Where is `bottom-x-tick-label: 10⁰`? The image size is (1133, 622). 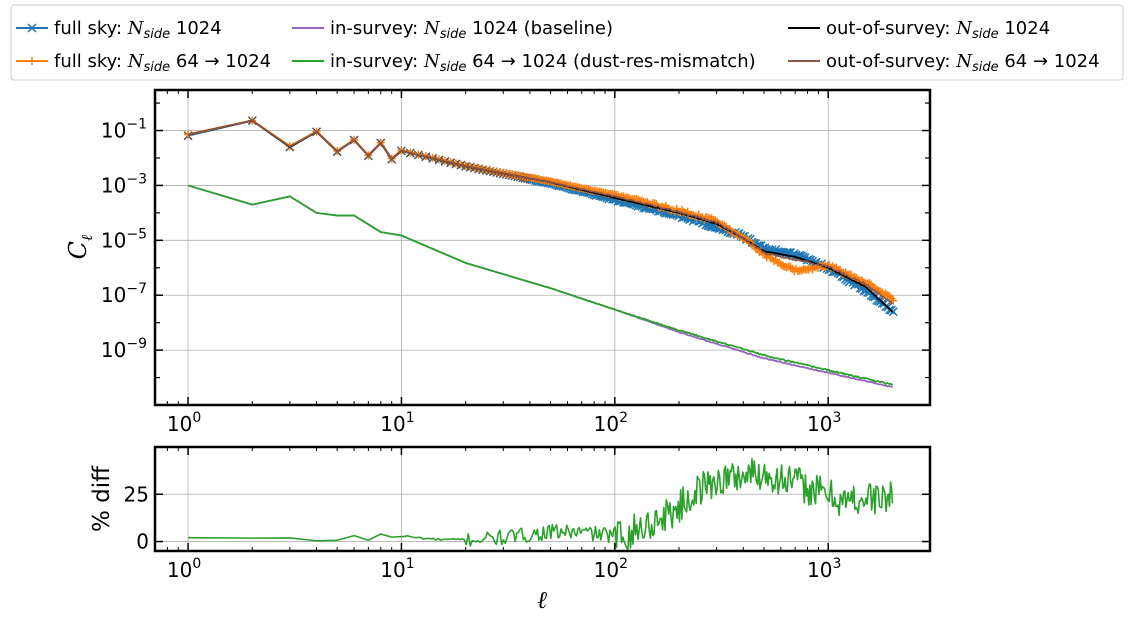 bottom-x-tick-label: 10⁰ is located at coordinates (184, 569).